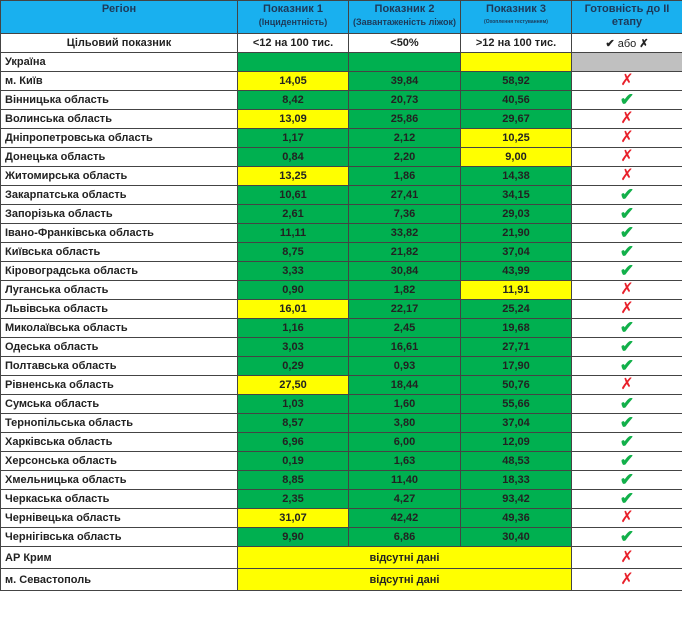  I want to click on indicator-2-cell: 22,17, so click(404, 309).